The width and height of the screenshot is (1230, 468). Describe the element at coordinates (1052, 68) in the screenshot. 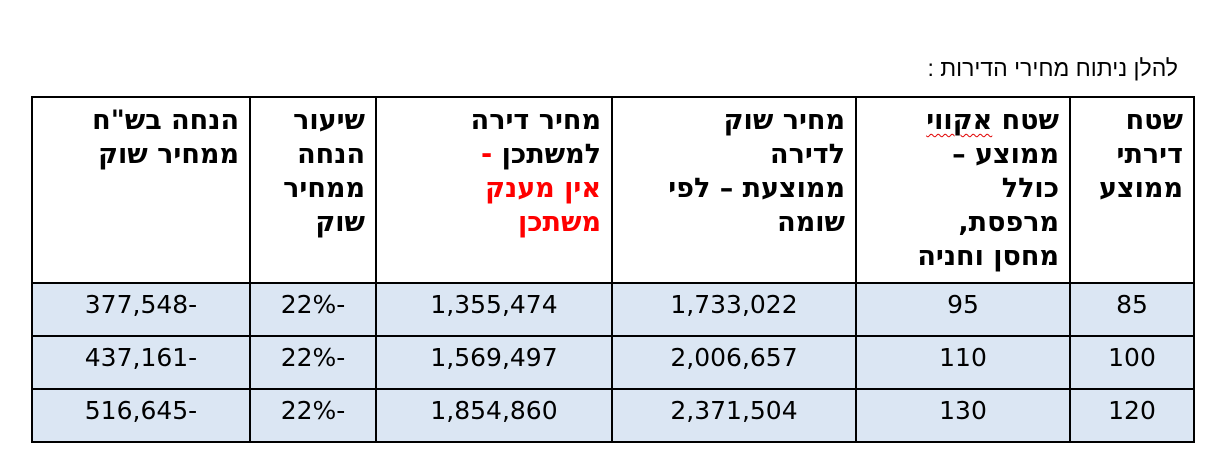

I see `intro-caption: להלן ניתוח מחירי הדירות :` at that location.